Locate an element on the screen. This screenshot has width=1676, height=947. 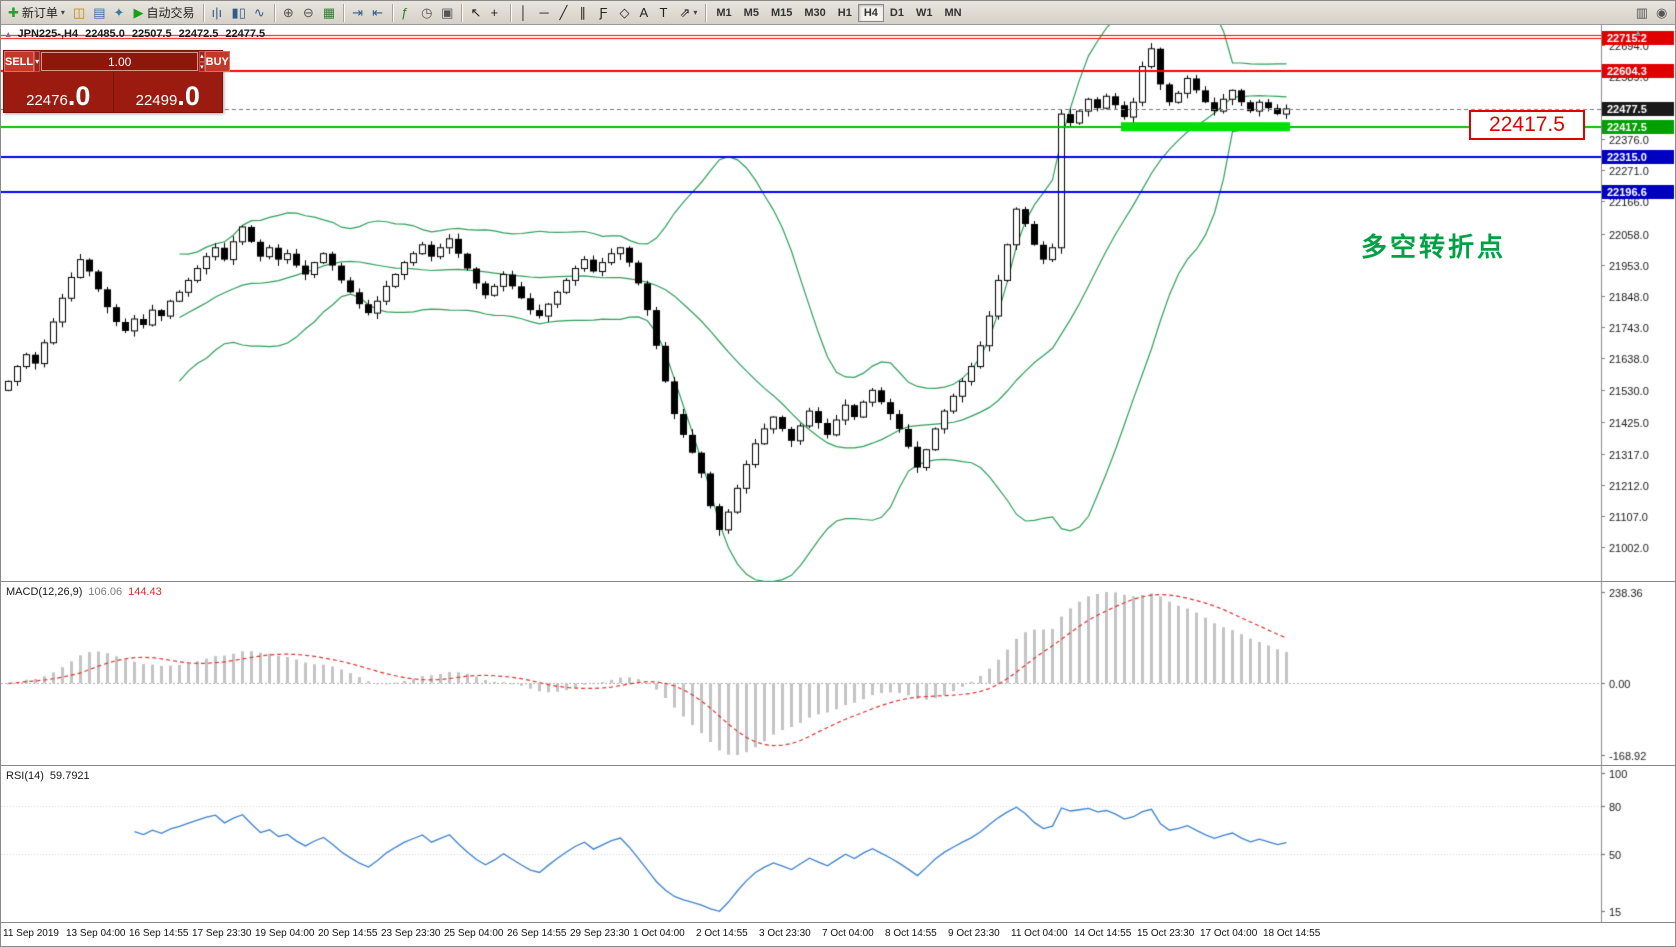
date-label: 3 Oct 23:30 is located at coordinates (785, 933).